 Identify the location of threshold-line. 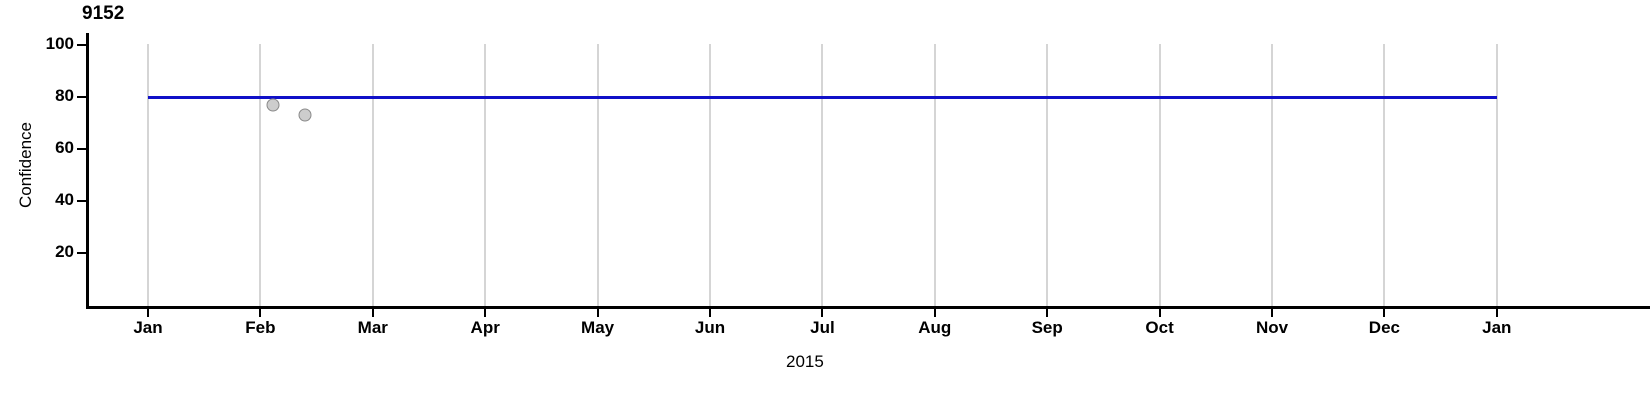
(822, 97).